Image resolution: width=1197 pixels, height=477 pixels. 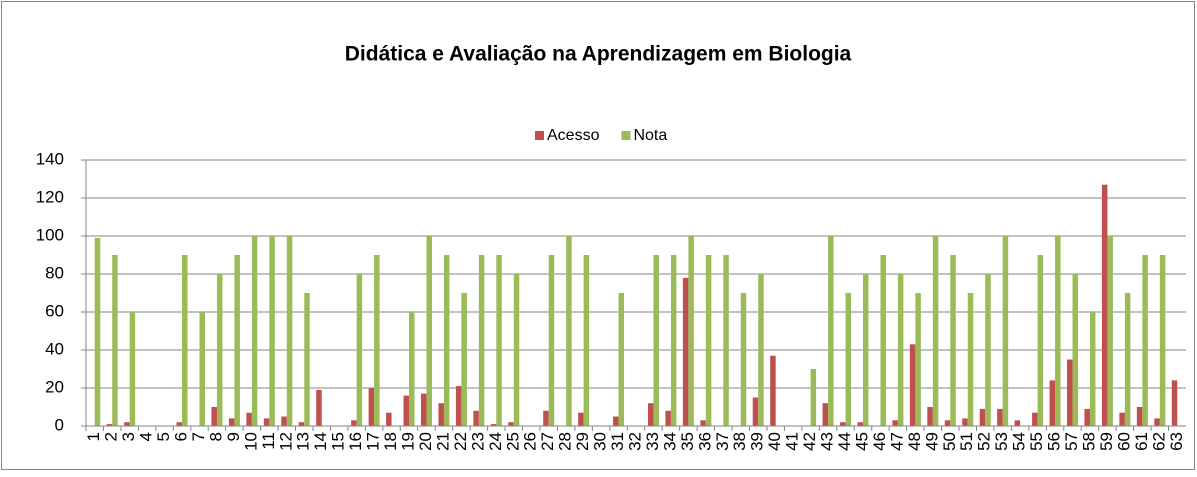 I want to click on x-tick-label: 31, so click(x=617, y=441).